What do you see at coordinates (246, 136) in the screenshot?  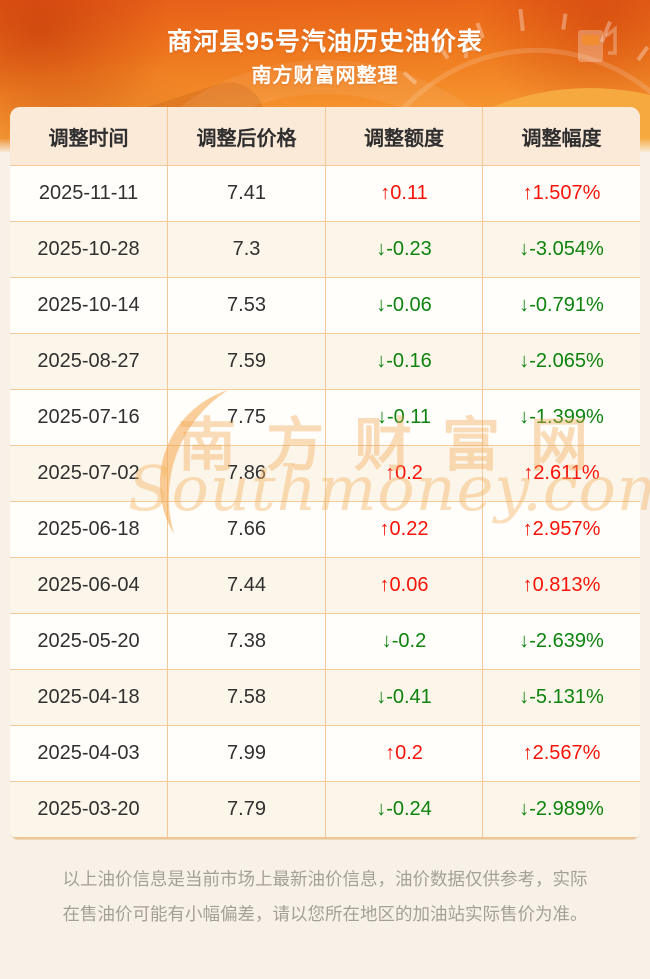 I see `column-header-adjusted-price: 调整后价格` at bounding box center [246, 136].